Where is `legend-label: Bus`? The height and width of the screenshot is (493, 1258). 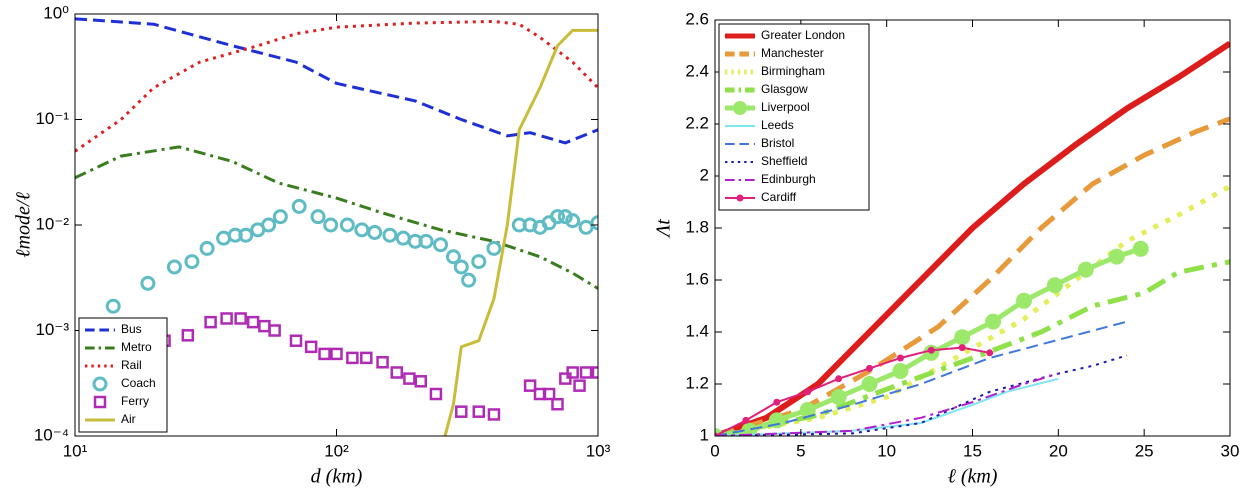
legend-label: Bus is located at coordinates (131, 329).